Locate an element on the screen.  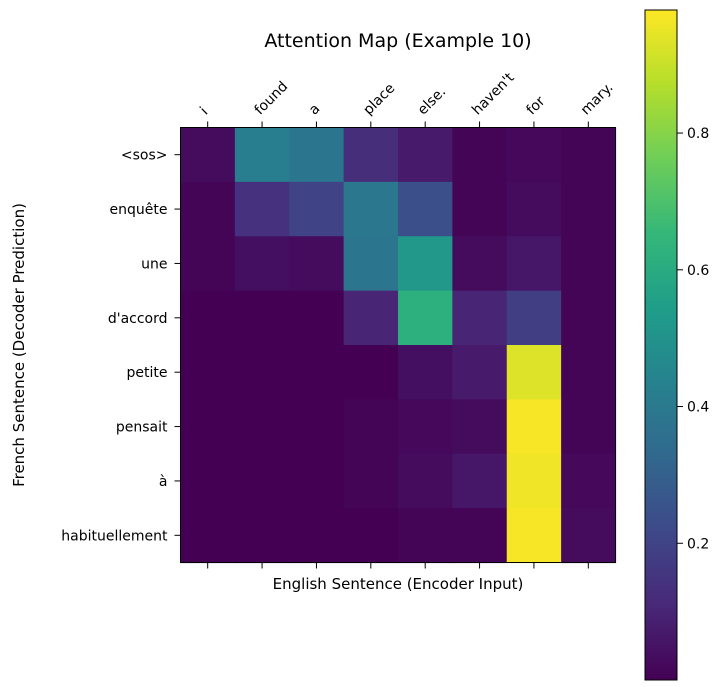
y-tick-label: pensait is located at coordinates (142, 428).